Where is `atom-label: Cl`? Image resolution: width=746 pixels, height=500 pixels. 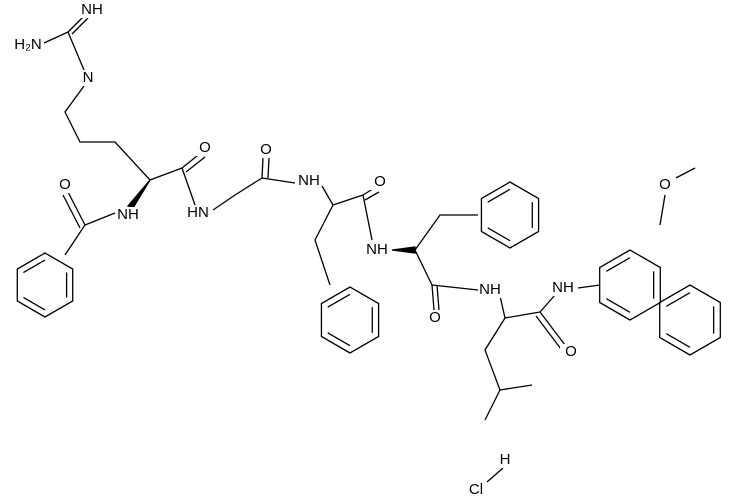 atom-label: Cl is located at coordinates (476, 489).